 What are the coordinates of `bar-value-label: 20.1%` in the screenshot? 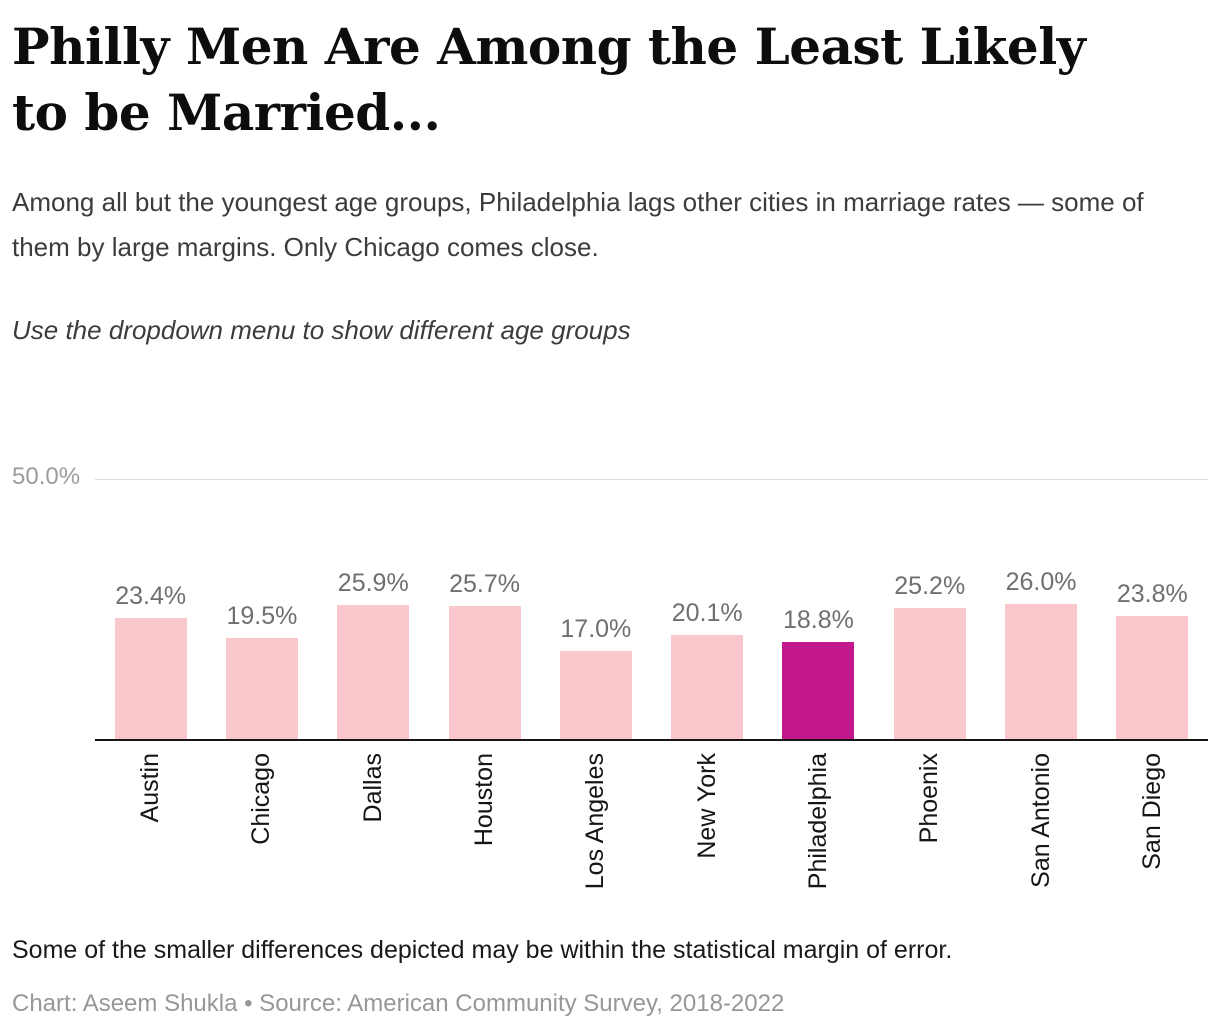 It's located at (707, 612).